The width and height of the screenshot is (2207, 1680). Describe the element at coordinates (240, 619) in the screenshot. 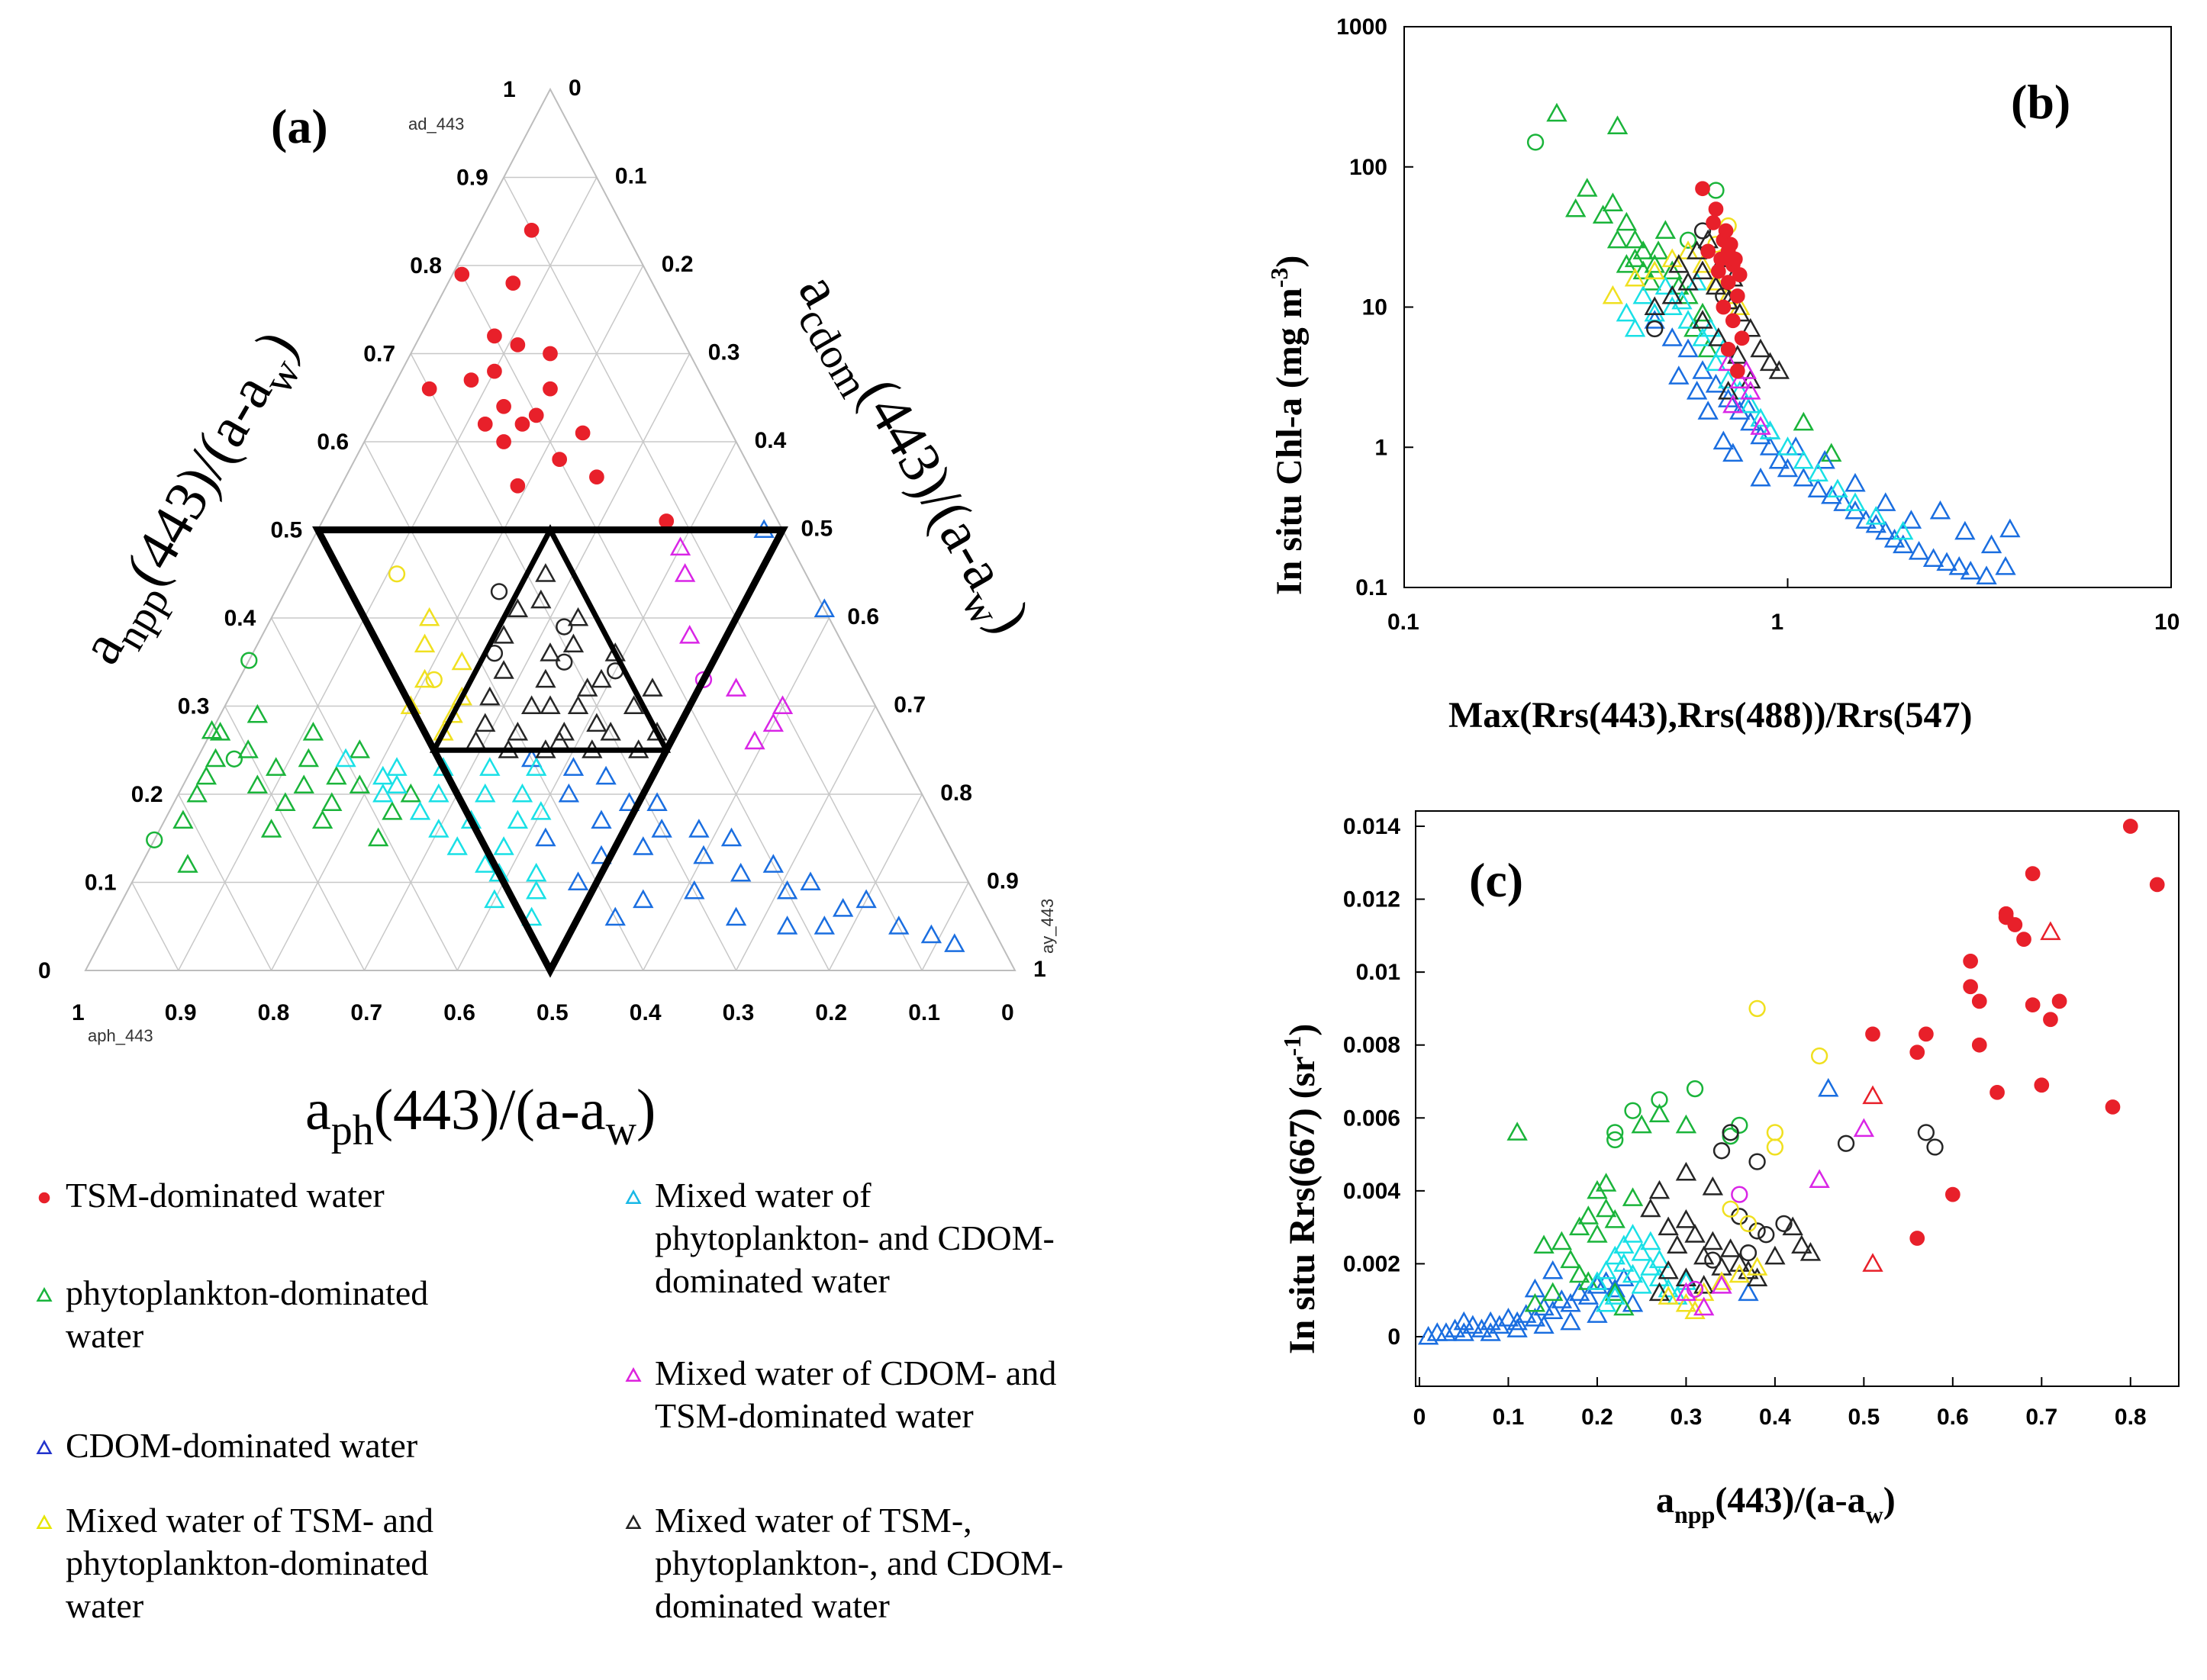

I see `left-tick-label: 0.4` at that location.